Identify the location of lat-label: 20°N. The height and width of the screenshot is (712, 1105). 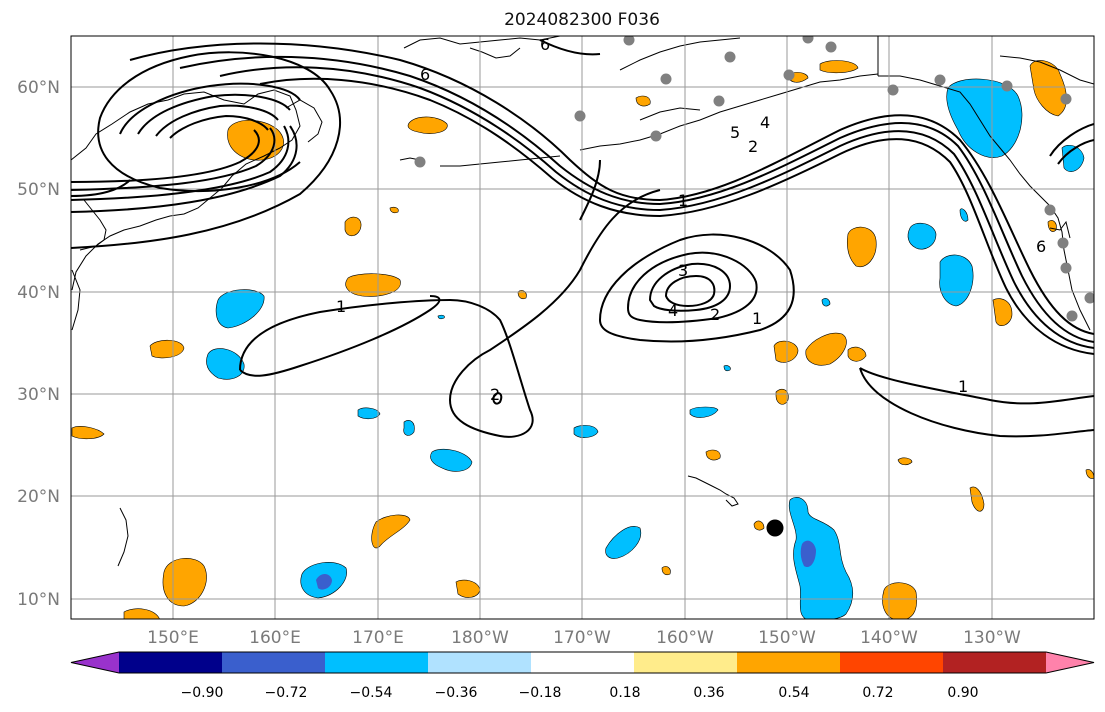
(38, 497).